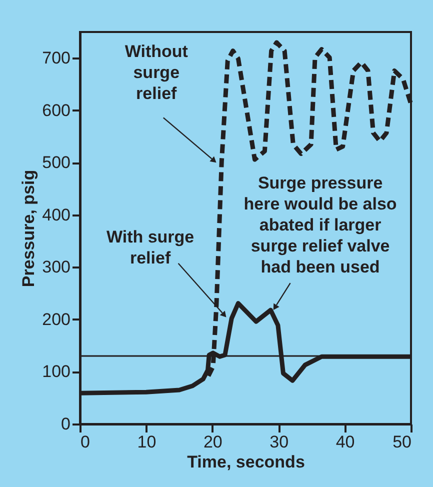 The image size is (433, 487). I want to click on y-tick-label: 300, so click(56, 267).